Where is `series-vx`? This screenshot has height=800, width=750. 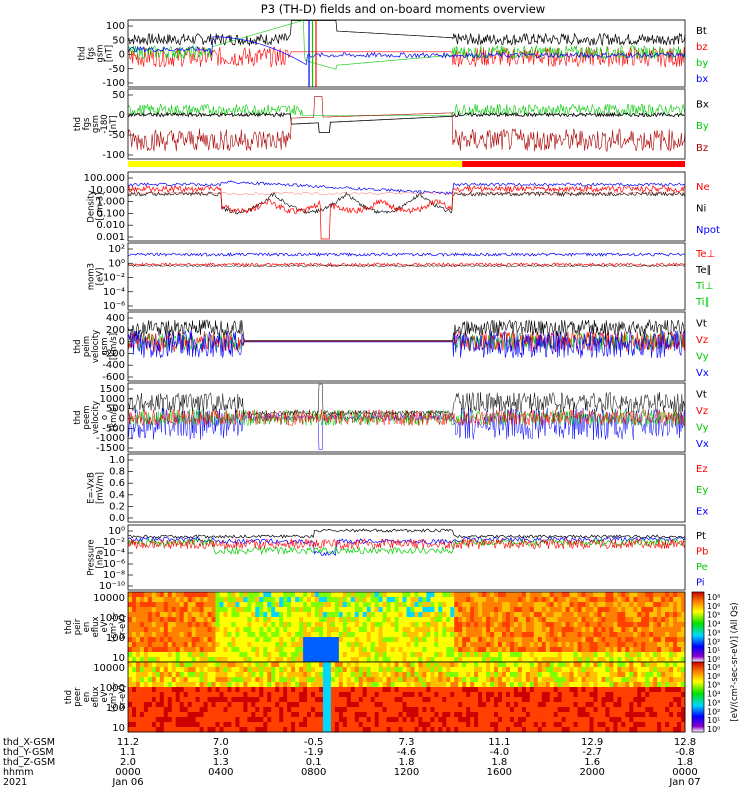 series-vx is located at coordinates (406, 344).